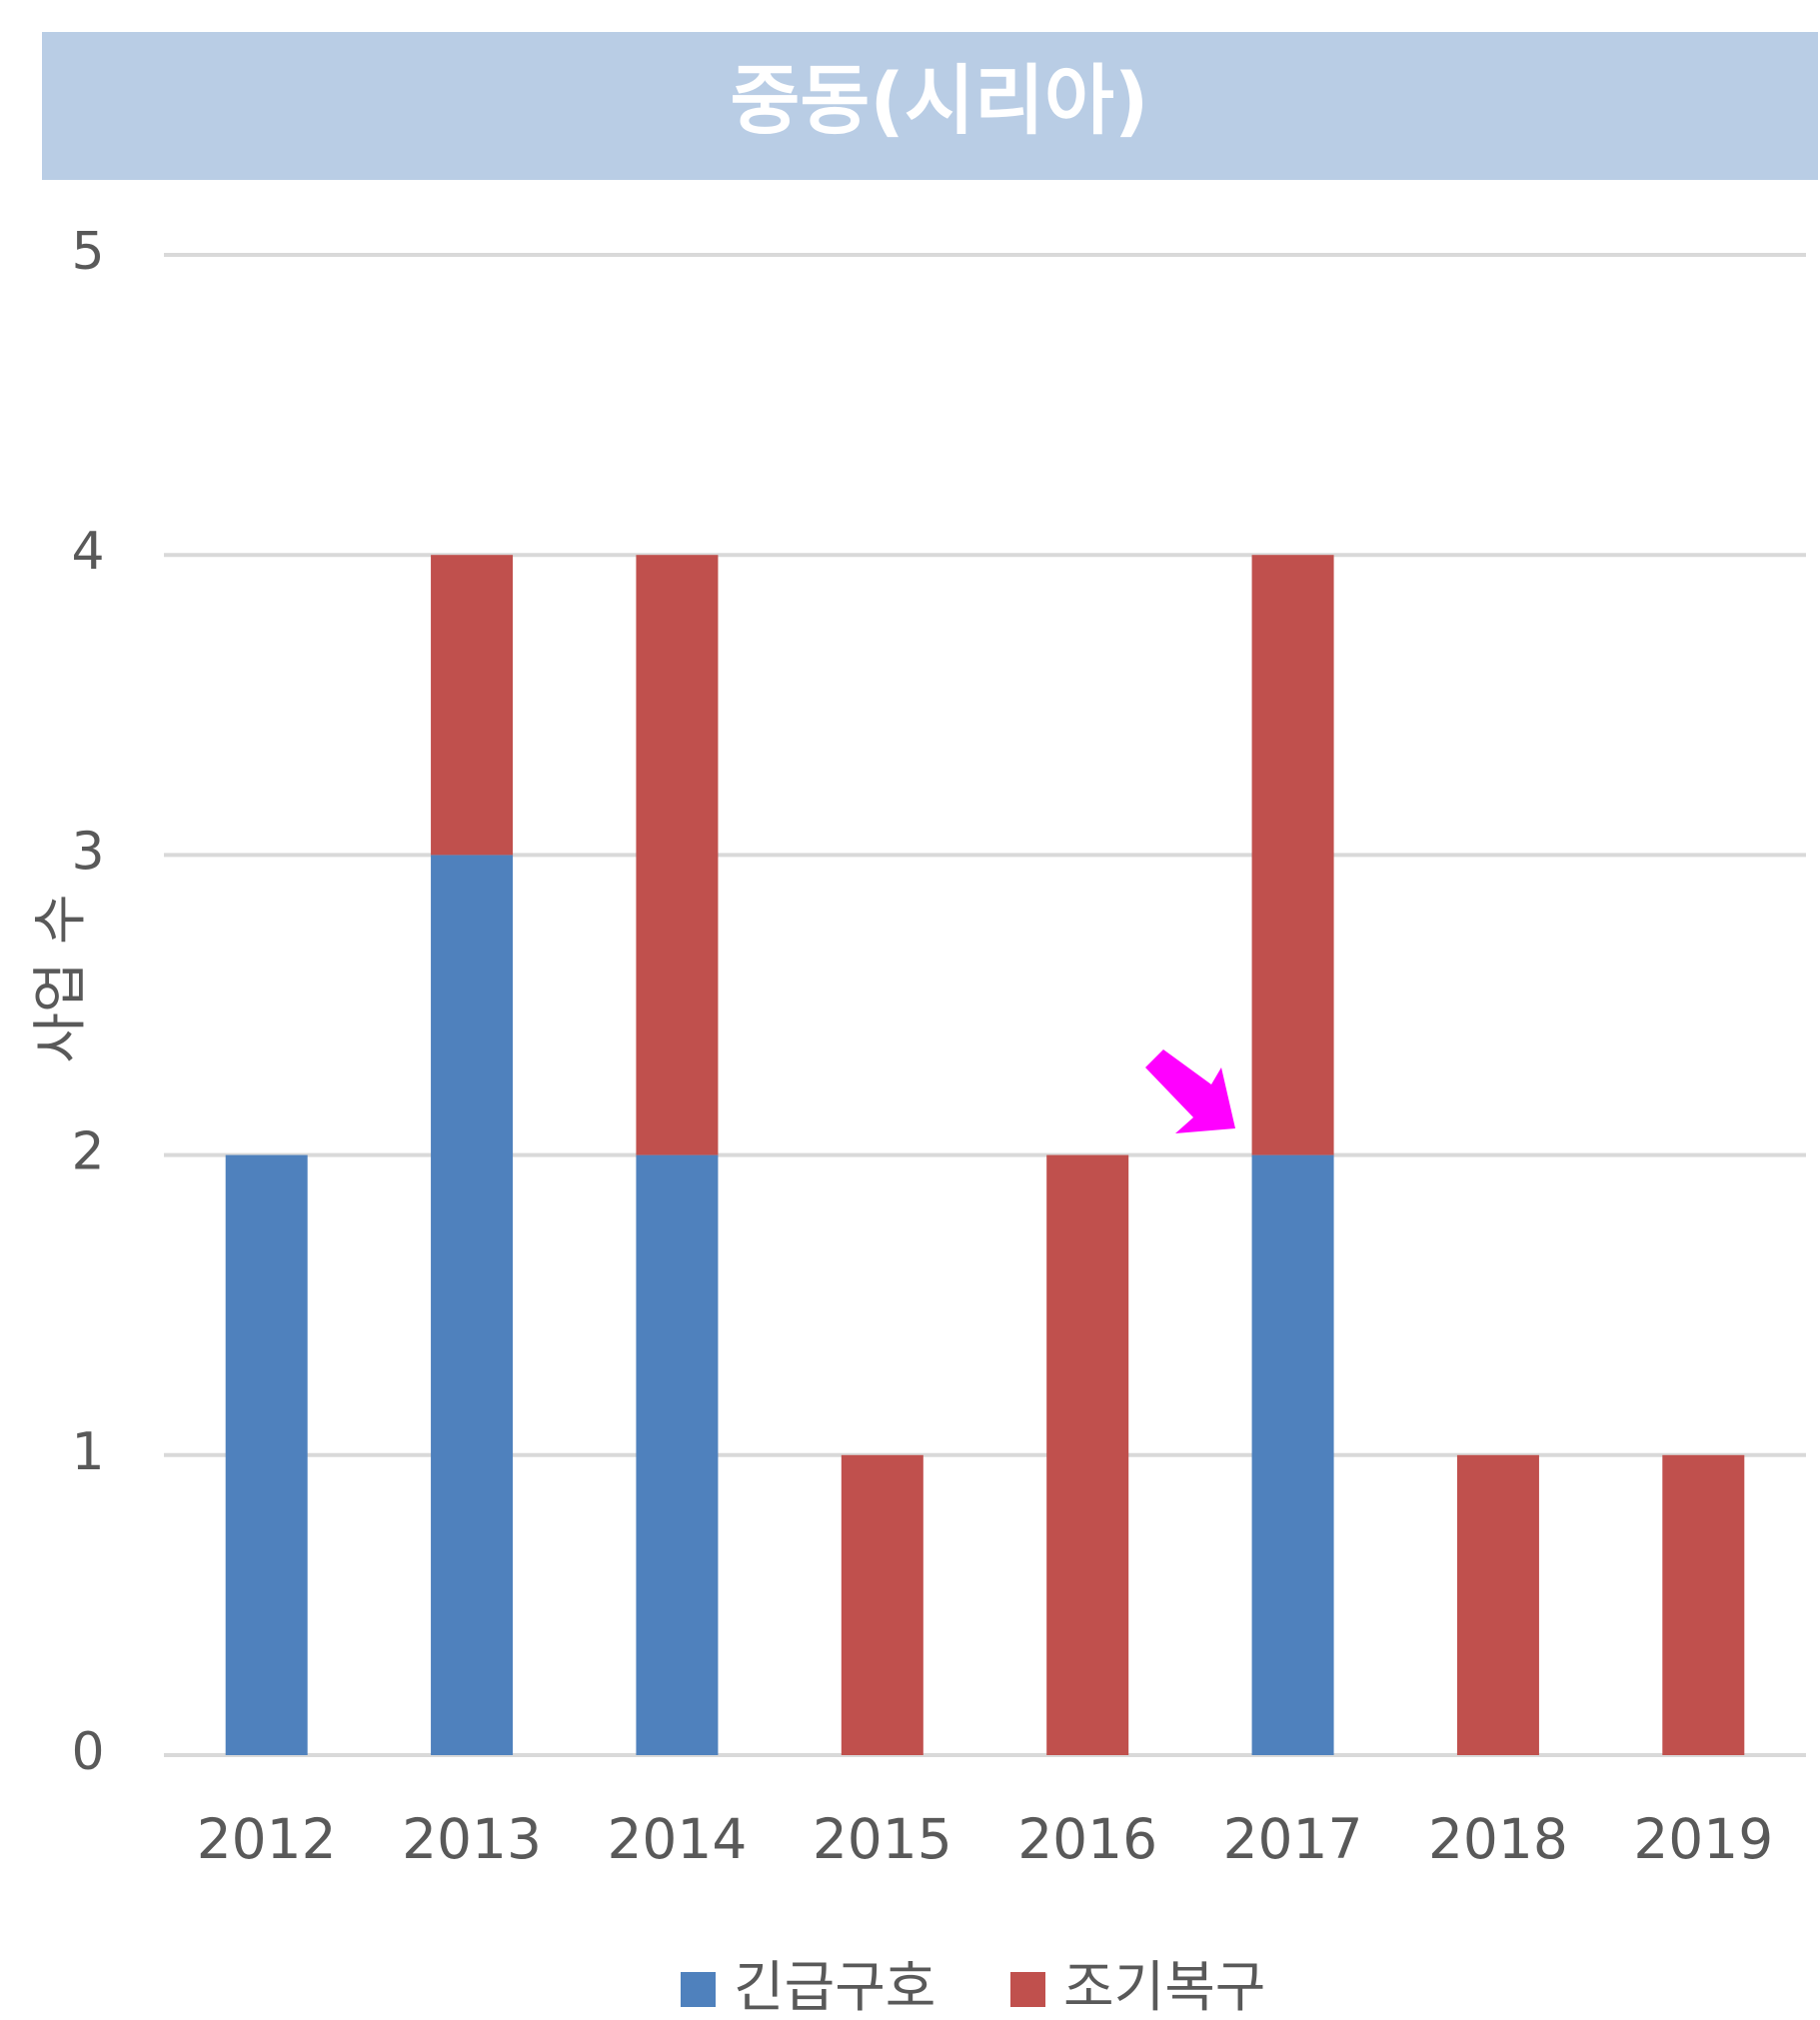  Describe the element at coordinates (87, 1752) in the screenshot. I see `y-tick-label: 0` at that location.